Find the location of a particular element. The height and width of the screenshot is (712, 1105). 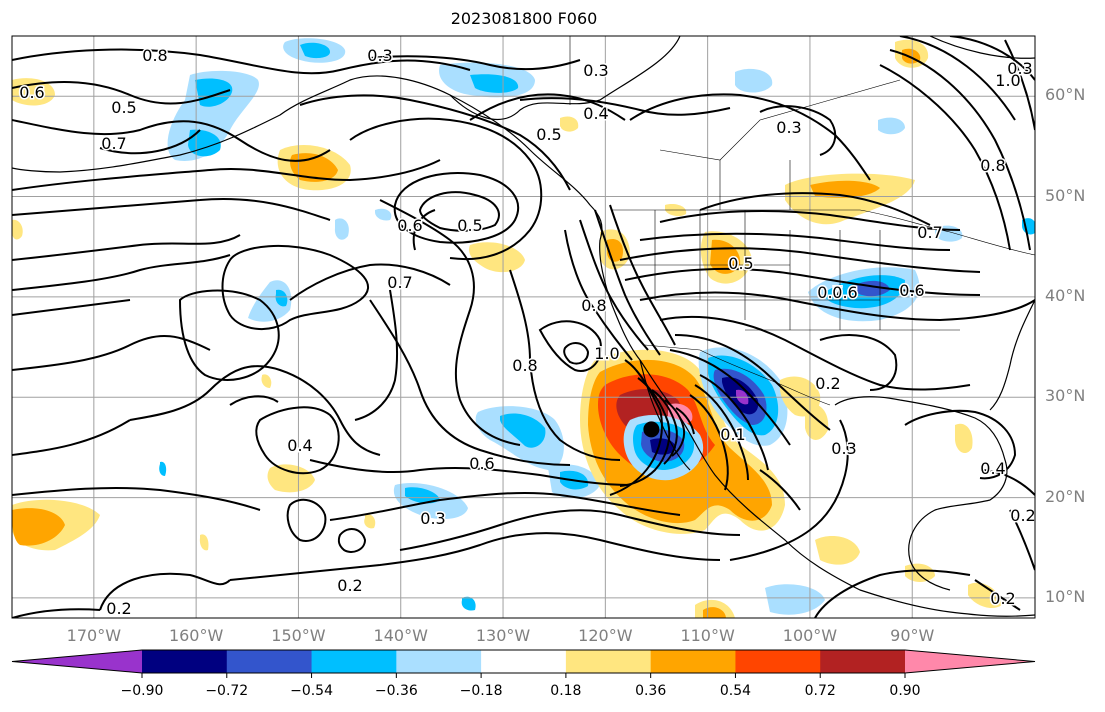

colorbar-tick-label: 0.54 is located at coordinates (735, 691).